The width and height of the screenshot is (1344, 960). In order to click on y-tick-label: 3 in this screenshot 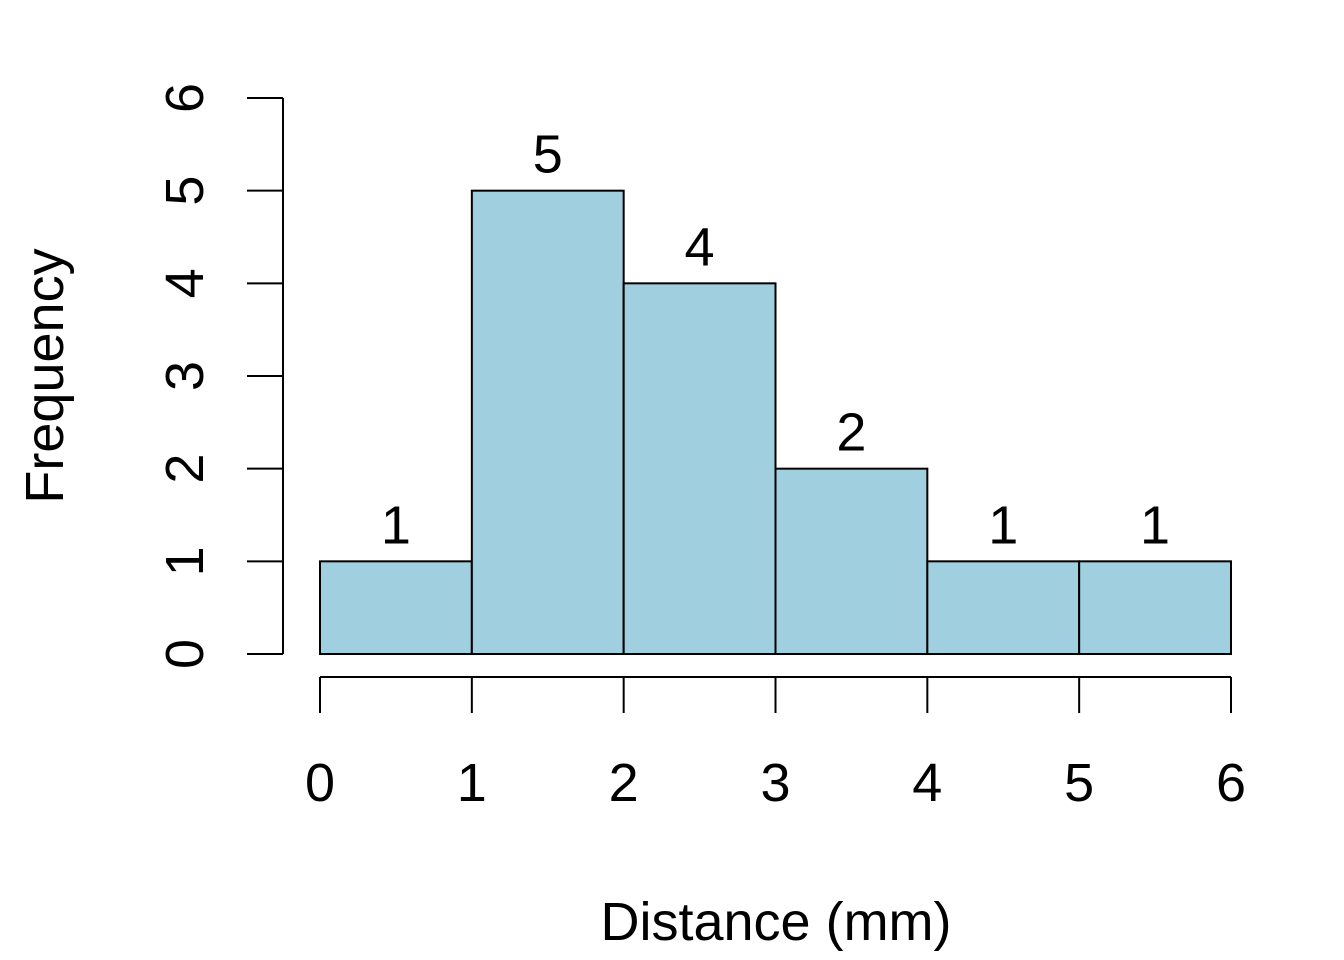, I will do `click(185, 376)`.